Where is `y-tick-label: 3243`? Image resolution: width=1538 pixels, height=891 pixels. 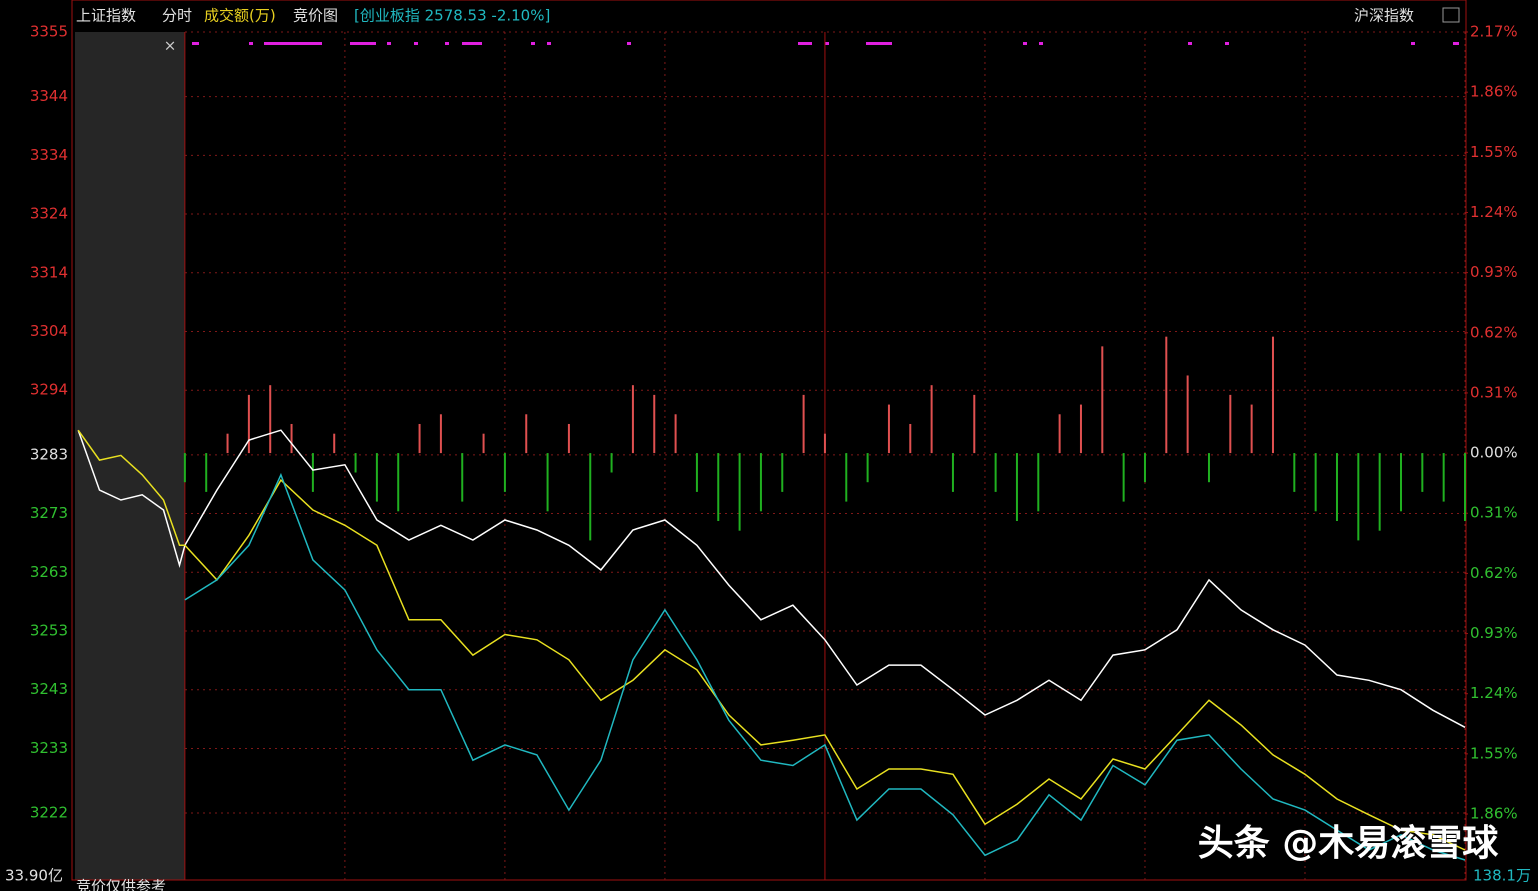
y-tick-label: 3243 is located at coordinates (49, 689).